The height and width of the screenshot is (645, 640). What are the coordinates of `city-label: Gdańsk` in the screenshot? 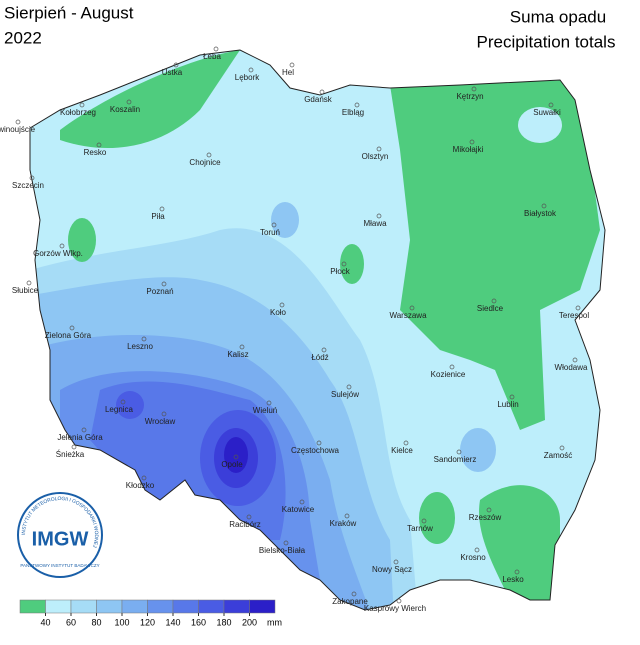 It's located at (318, 99).